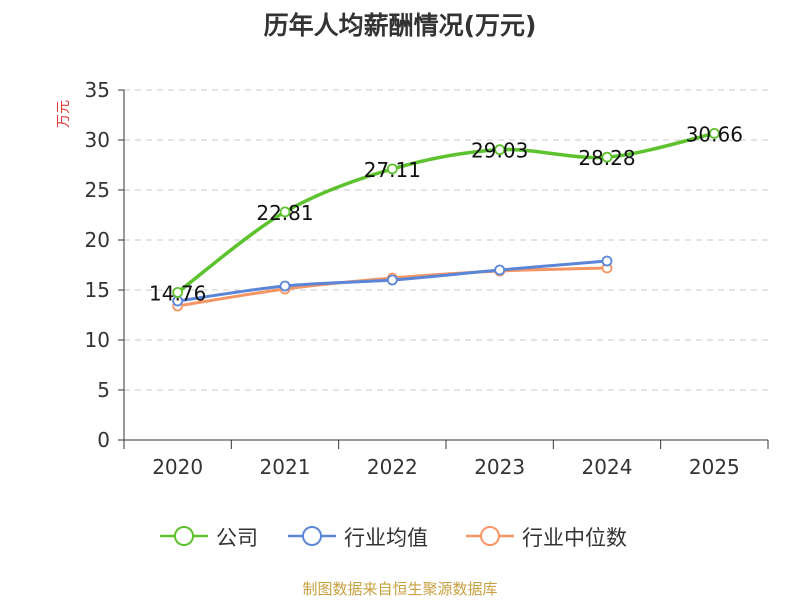 This screenshot has height=600, width=800. I want to click on legend-label: 公司, so click(237, 538).